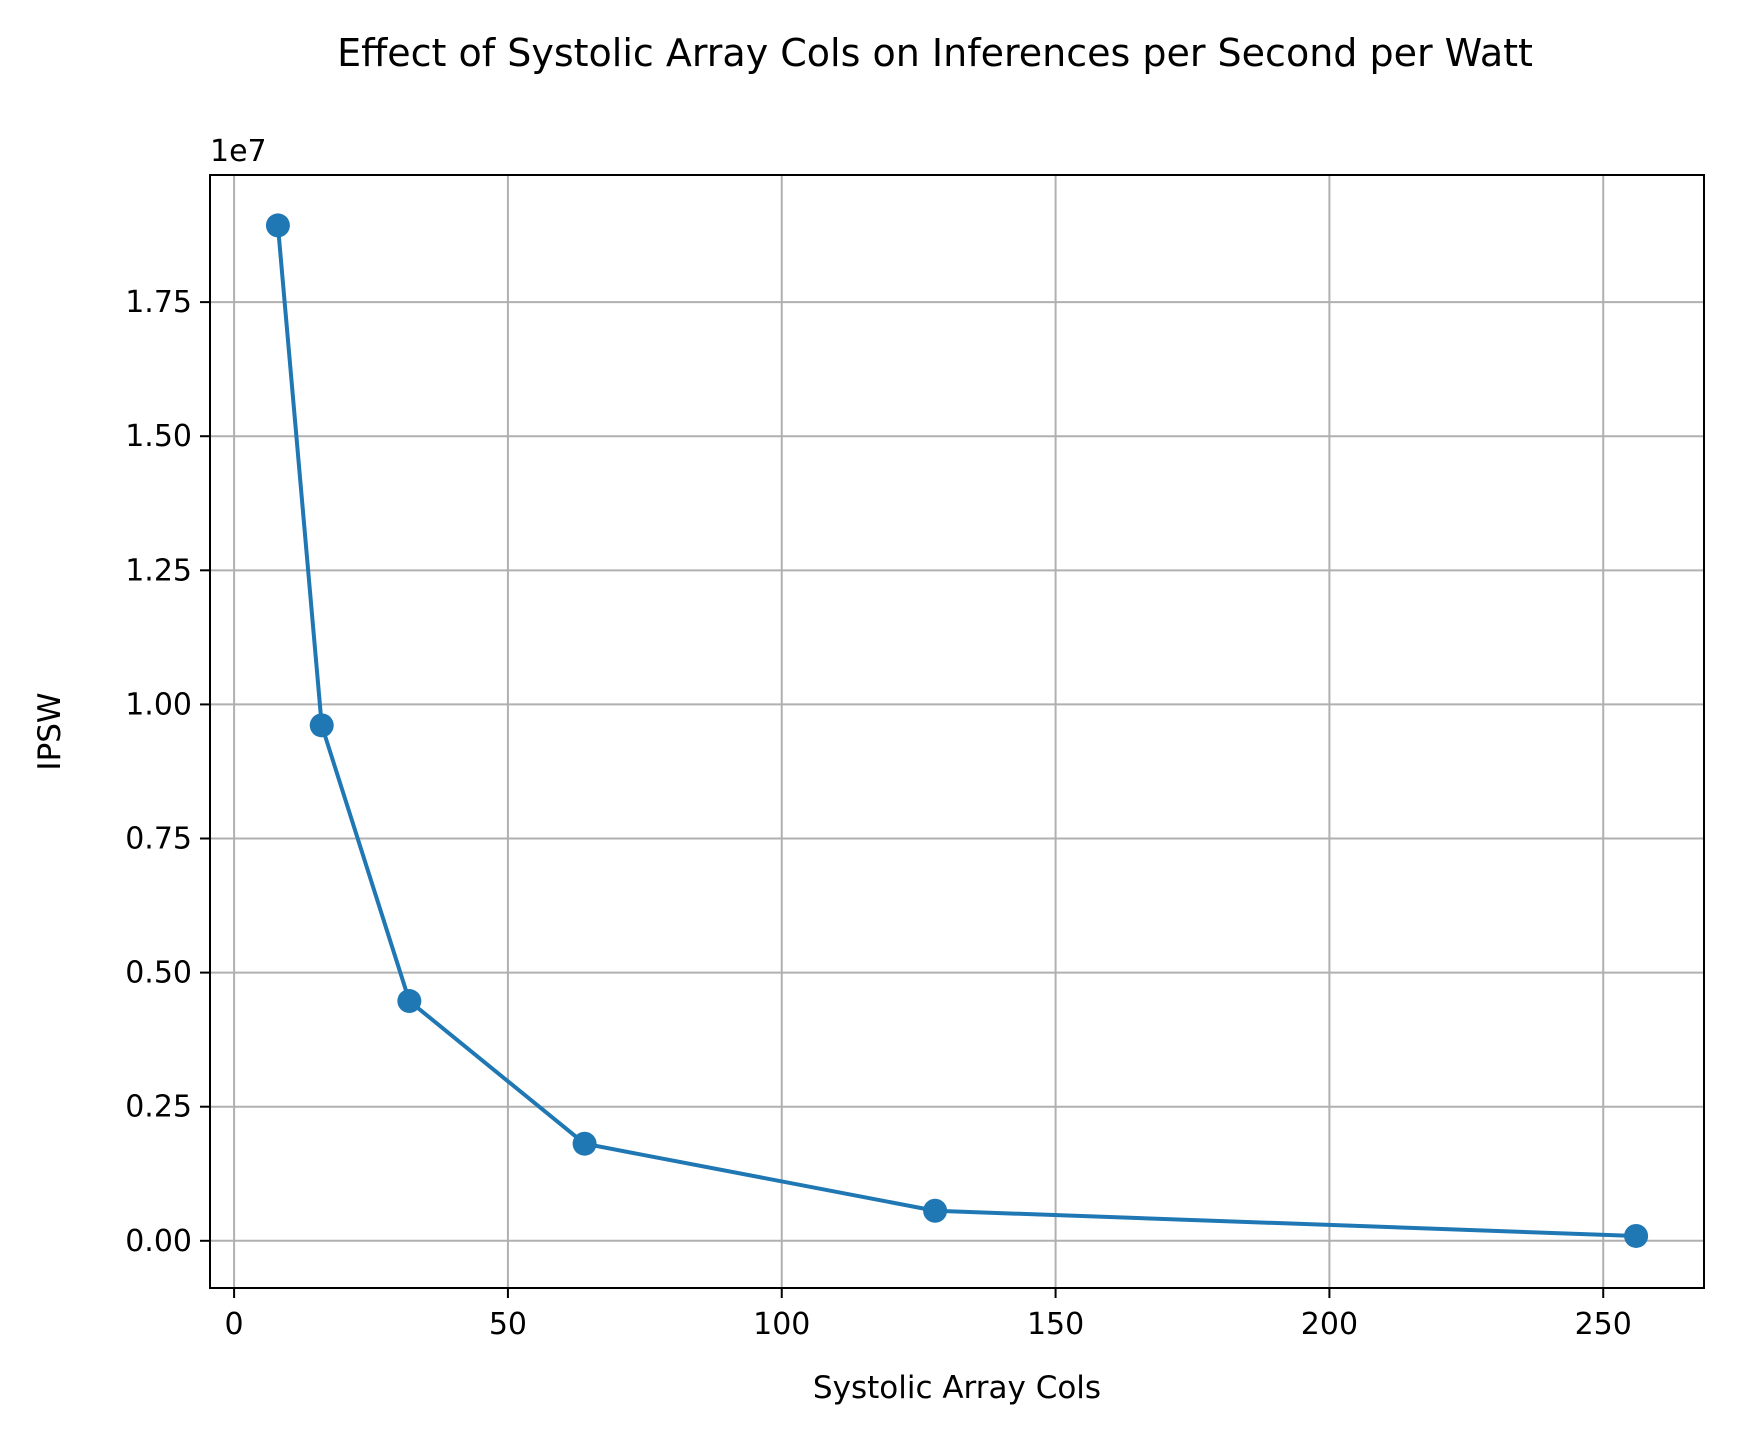 Image resolution: width=1746 pixels, height=1442 pixels. Describe the element at coordinates (50, 731) in the screenshot. I see `y-axis-label: IPSW` at that location.